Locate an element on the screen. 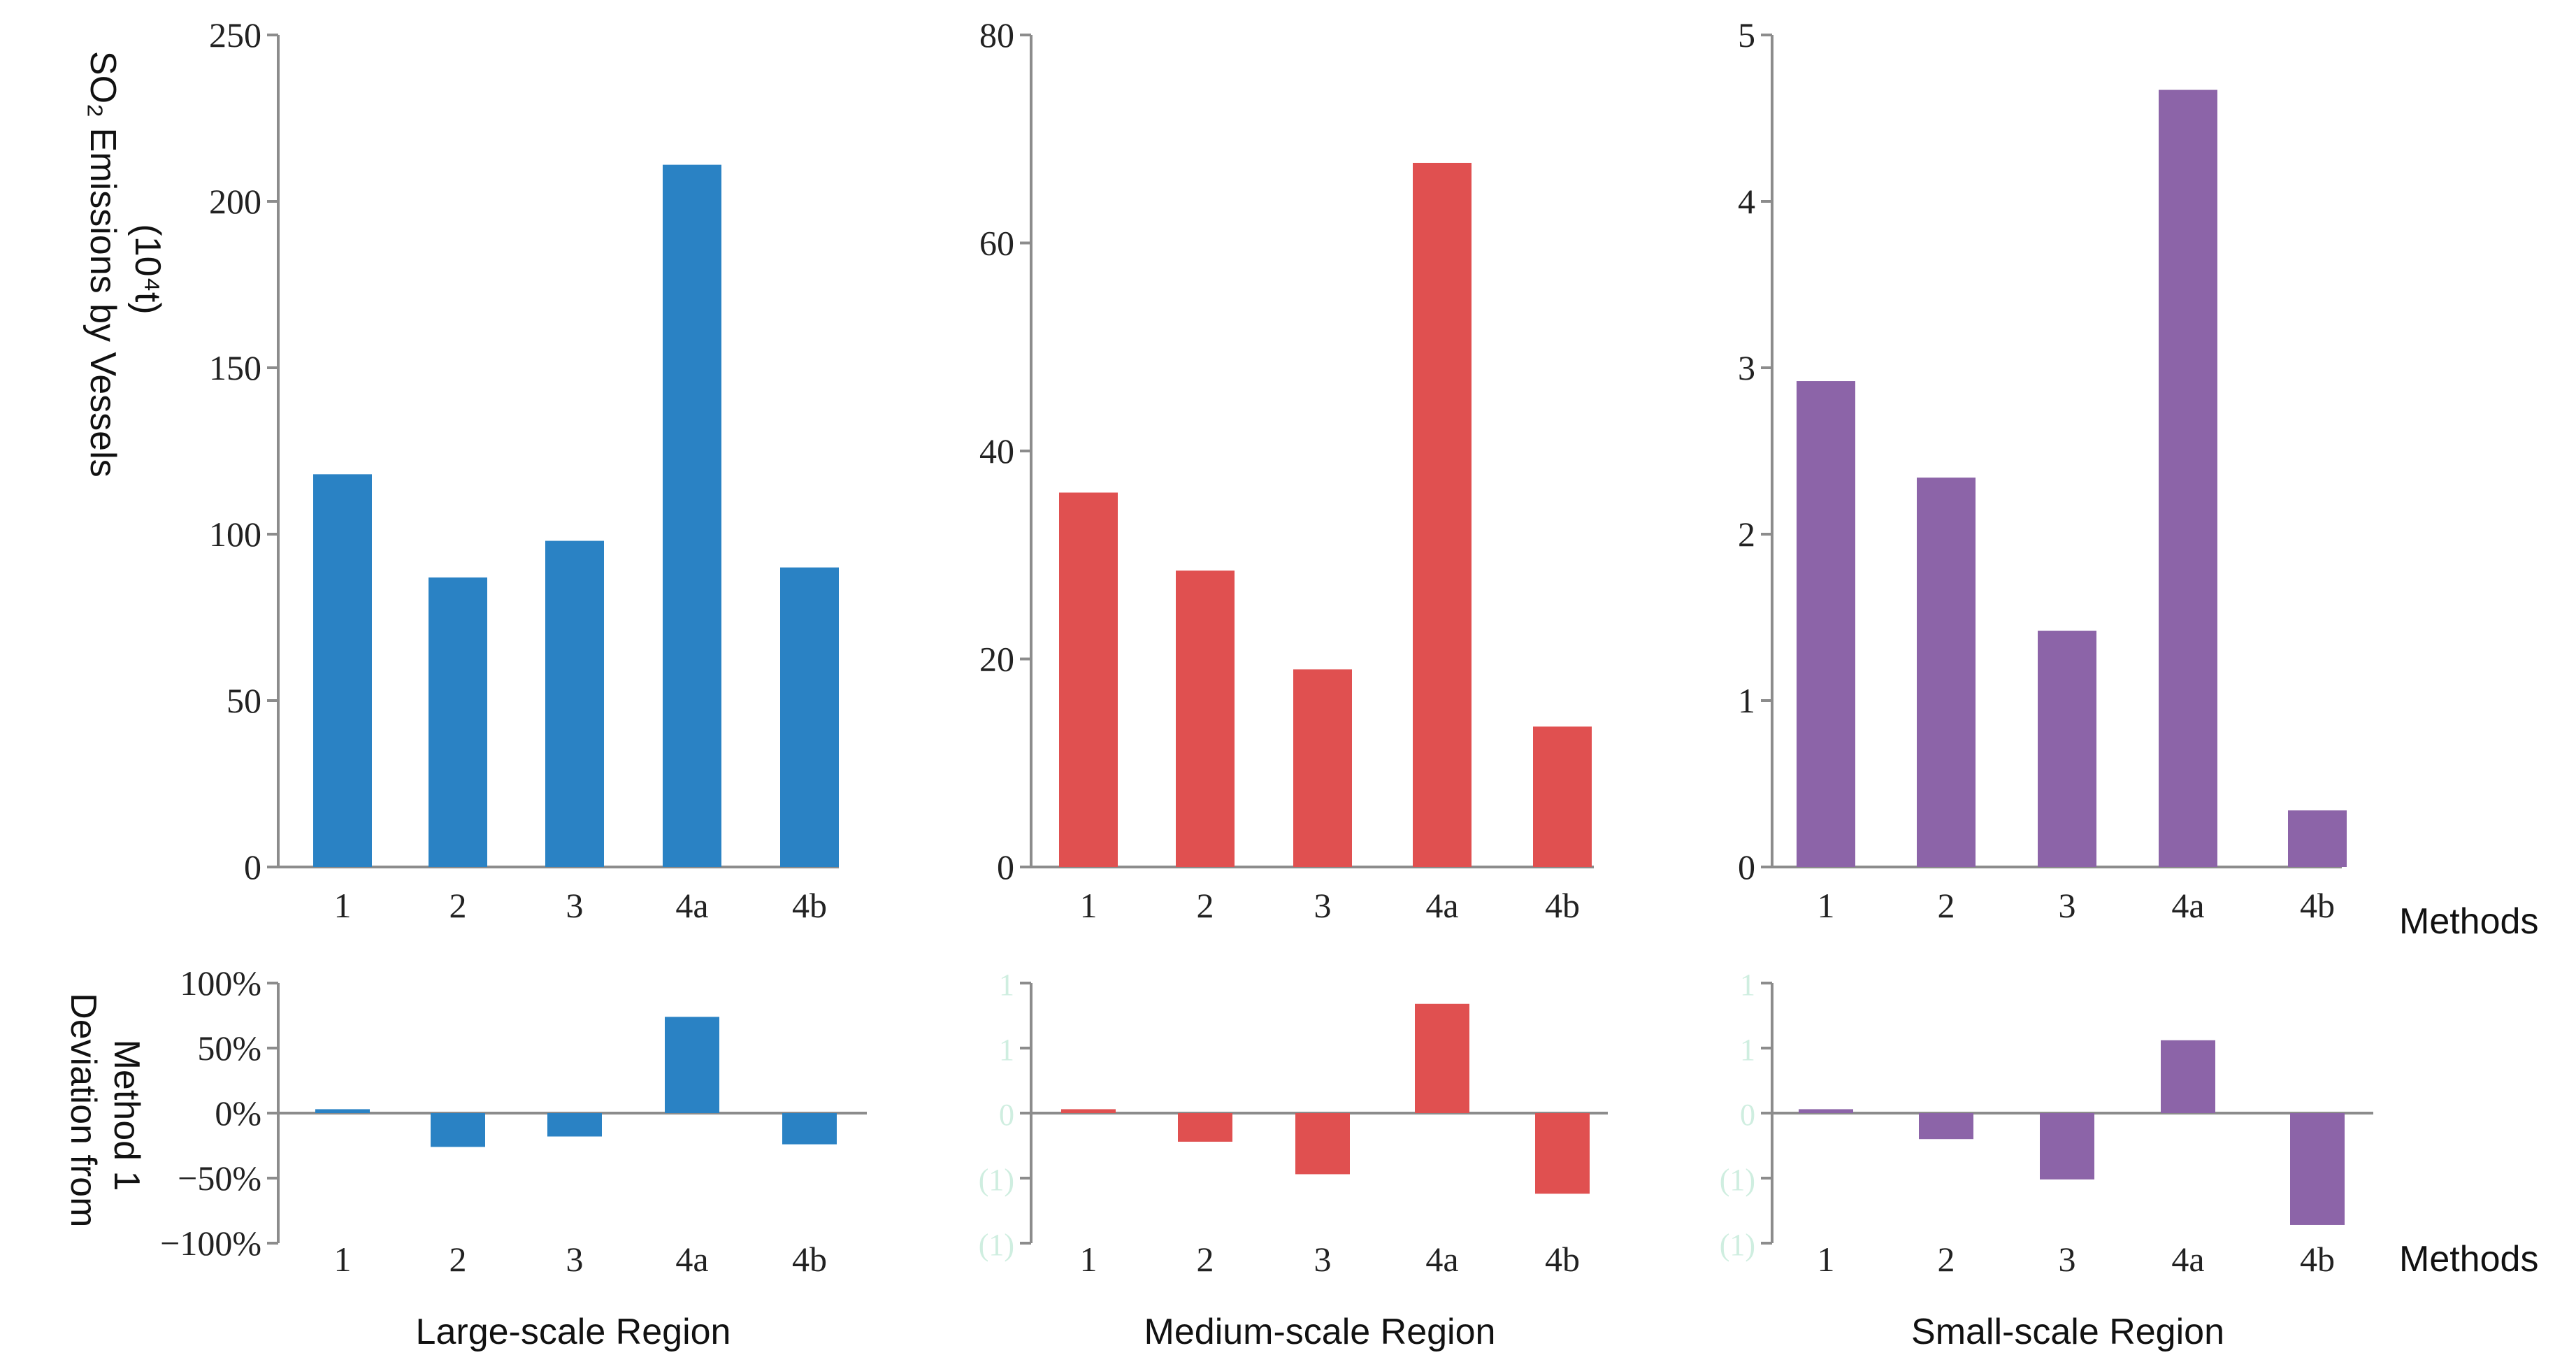 The height and width of the screenshot is (1369, 2576). top-y-axis-label-line1: SO₂ Emissions by Vessels is located at coordinates (102, 264).